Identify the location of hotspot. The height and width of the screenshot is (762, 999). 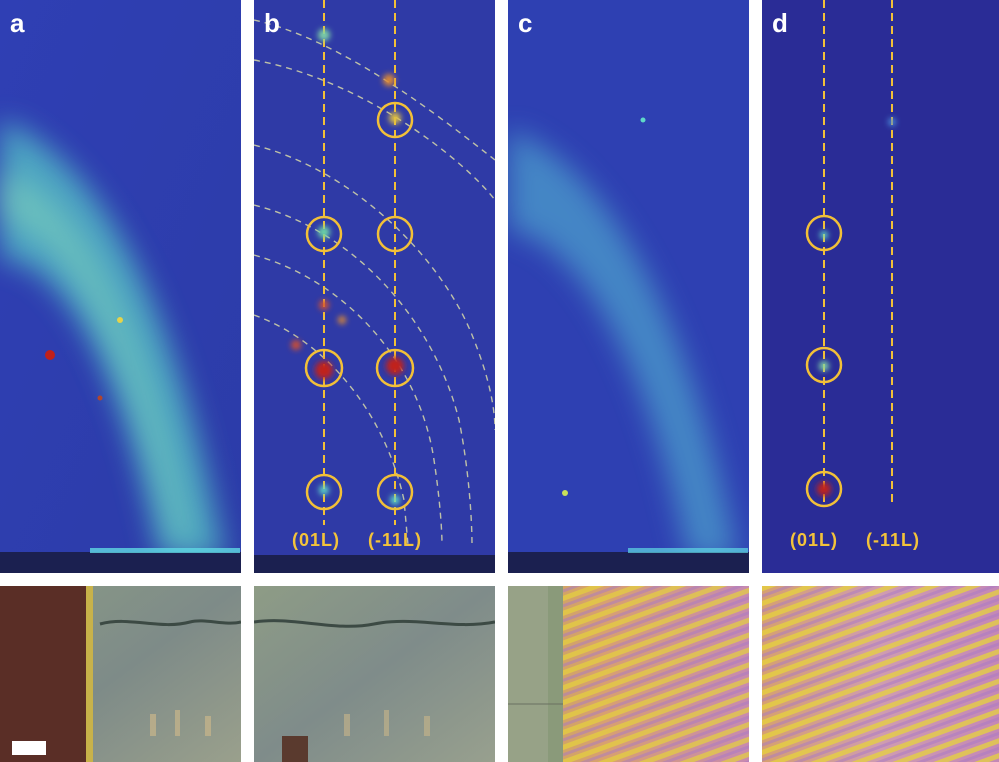
(50, 355).